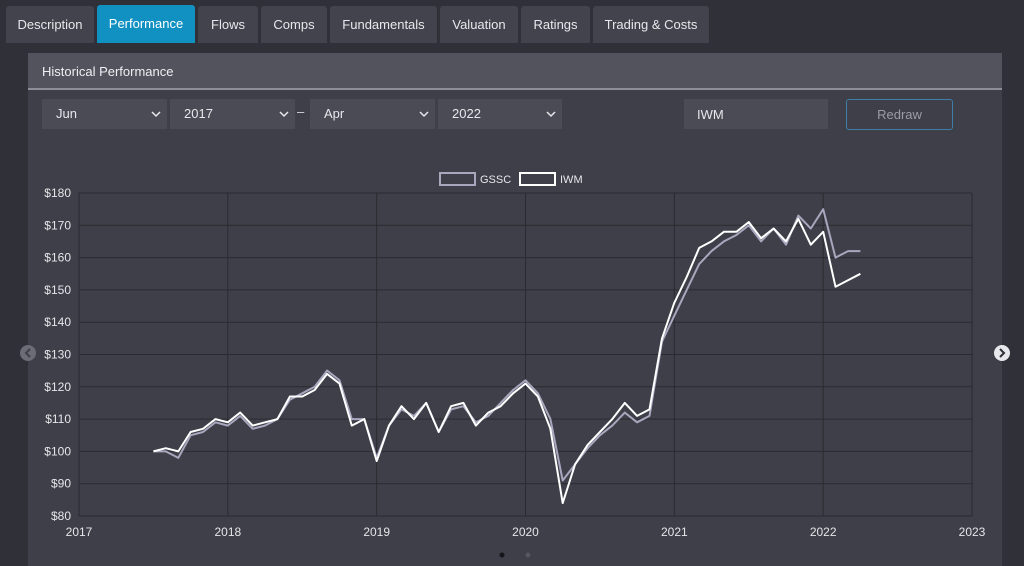 This screenshot has width=1024, height=566. What do you see at coordinates (571, 180) in the screenshot?
I see `legend-label-iwm: IWM` at bounding box center [571, 180].